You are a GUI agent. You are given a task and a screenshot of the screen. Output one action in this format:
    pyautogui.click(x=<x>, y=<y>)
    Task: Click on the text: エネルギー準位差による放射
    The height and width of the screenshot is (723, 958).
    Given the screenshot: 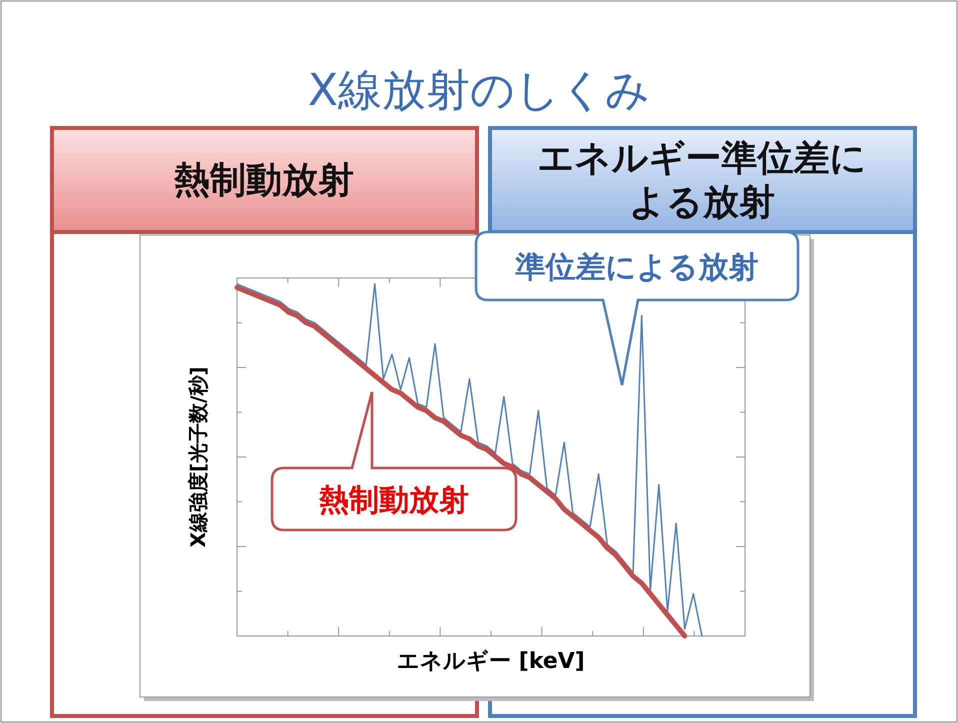 What is the action you would take?
    pyautogui.click(x=702, y=180)
    